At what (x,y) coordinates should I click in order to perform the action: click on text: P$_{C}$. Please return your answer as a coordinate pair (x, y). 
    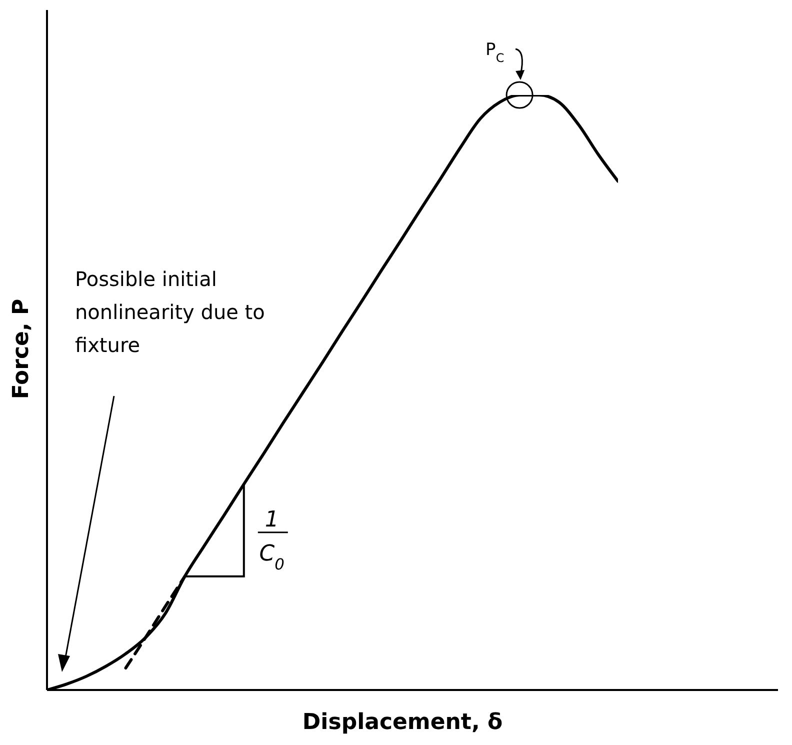
    Looking at the image, I should click on (495, 52).